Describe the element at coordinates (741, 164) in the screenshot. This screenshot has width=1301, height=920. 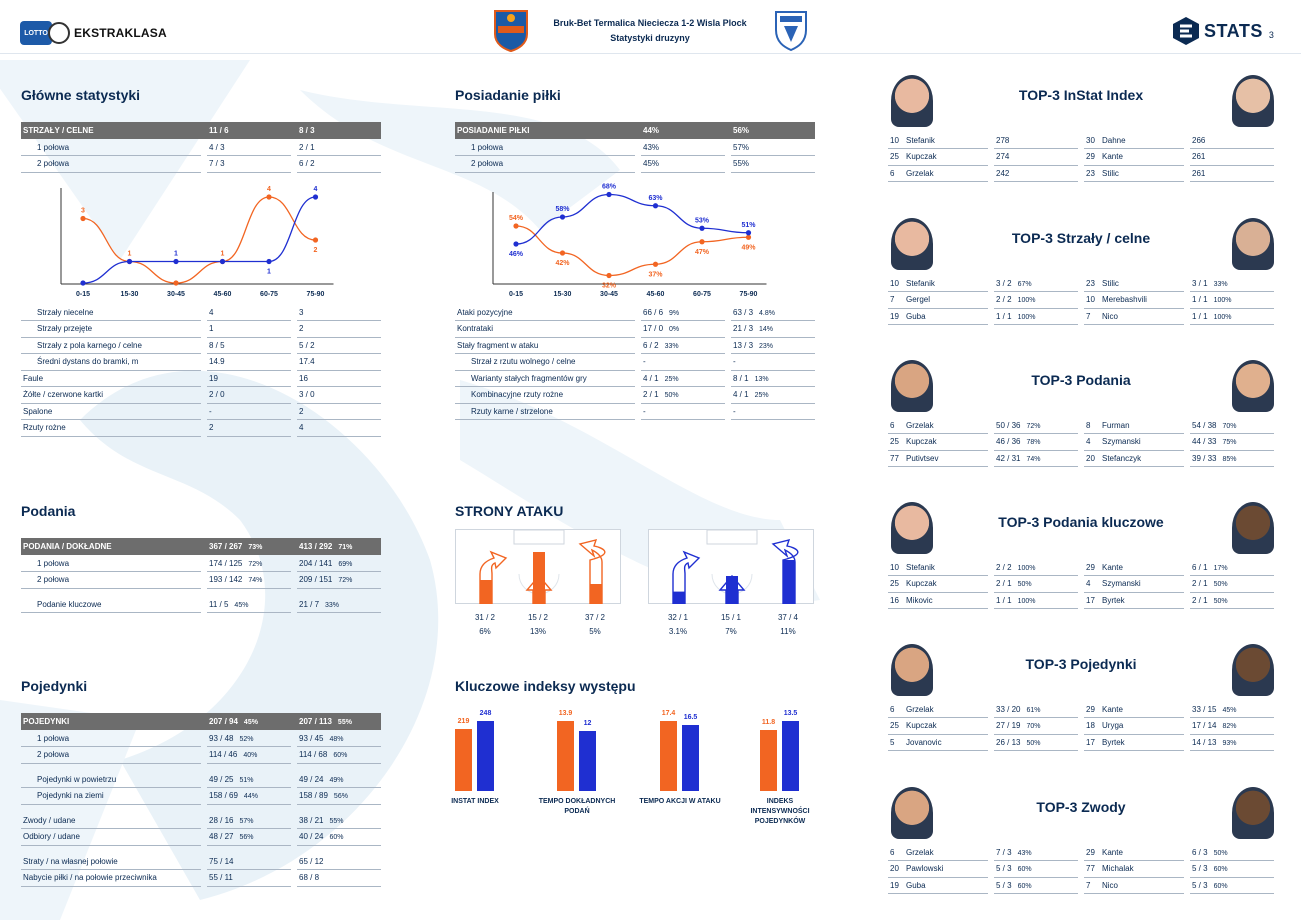
I see `value: 55%` at that location.